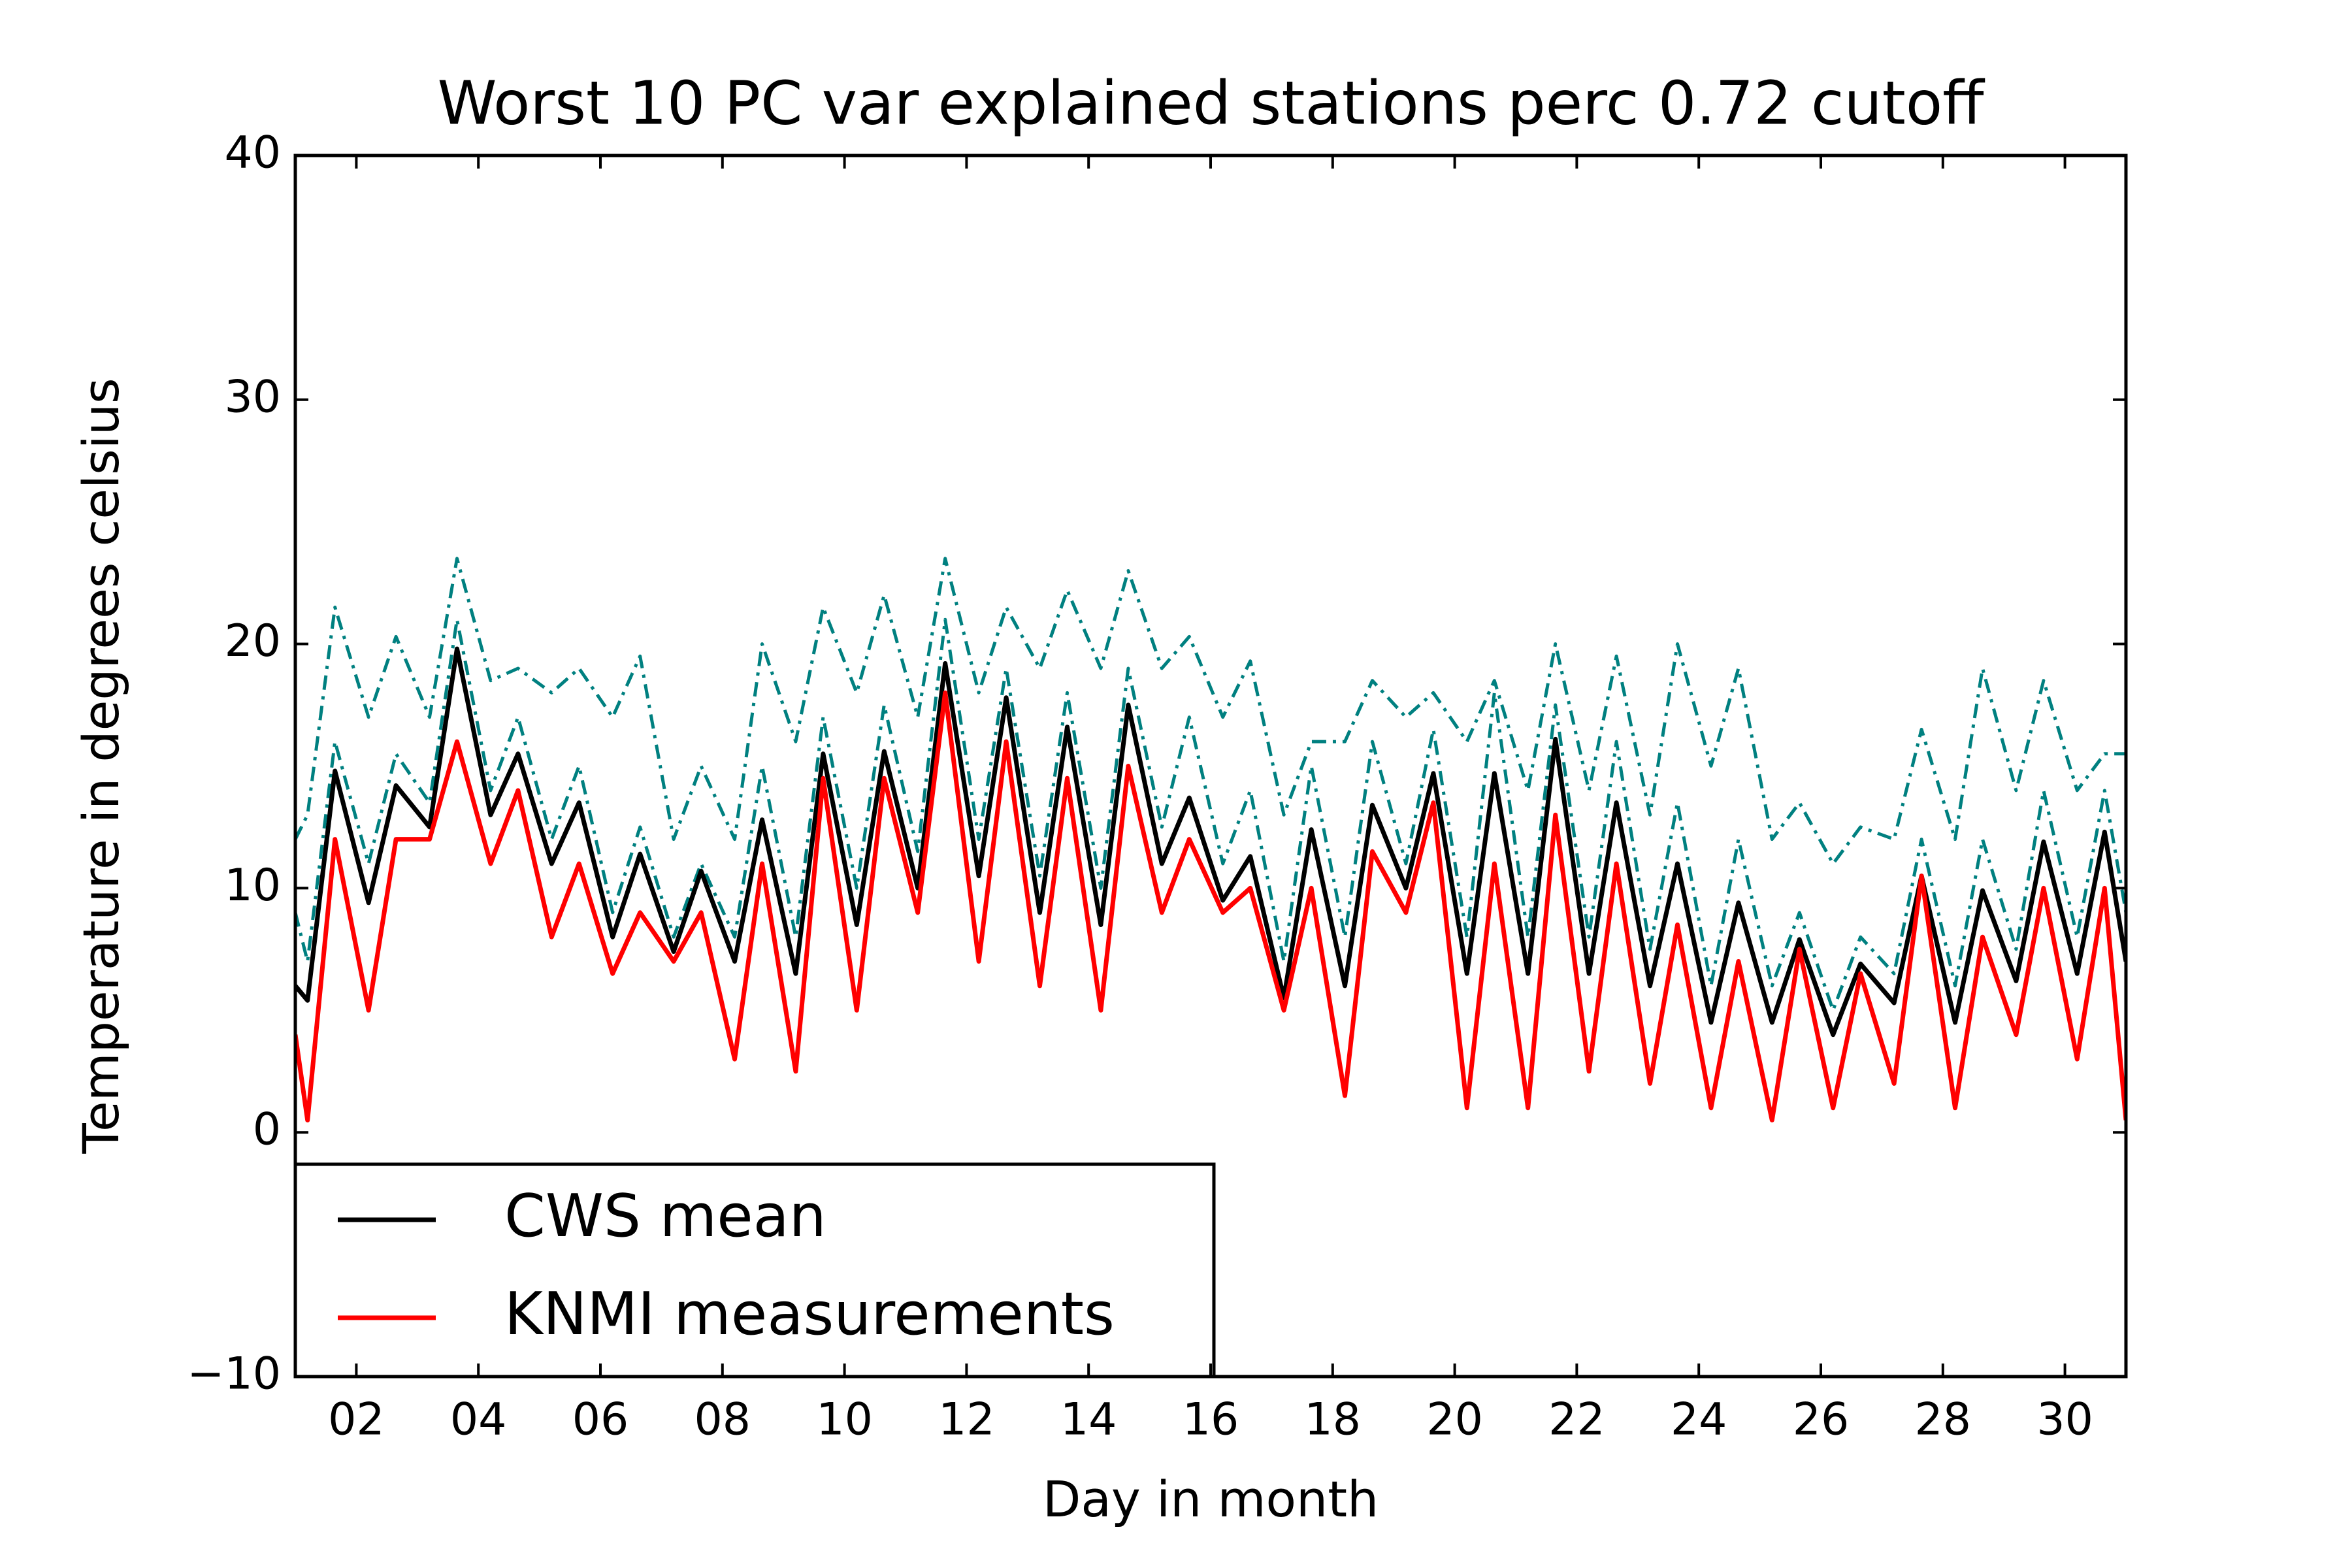 The height and width of the screenshot is (1568, 2352). What do you see at coordinates (1333, 1420) in the screenshot?
I see `x-tick-label: 18` at bounding box center [1333, 1420].